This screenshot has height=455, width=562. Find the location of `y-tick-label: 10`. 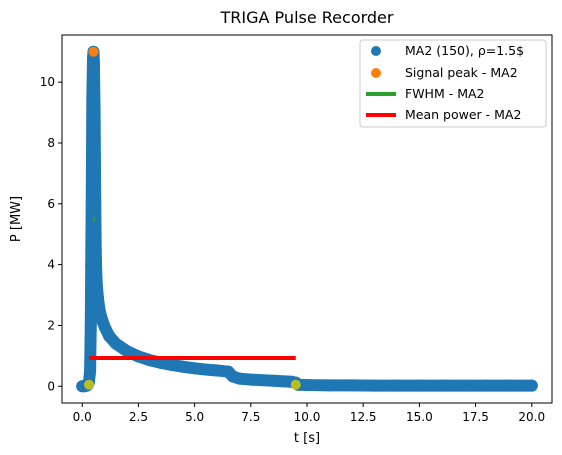

y-tick-label: 10 is located at coordinates (47, 82).